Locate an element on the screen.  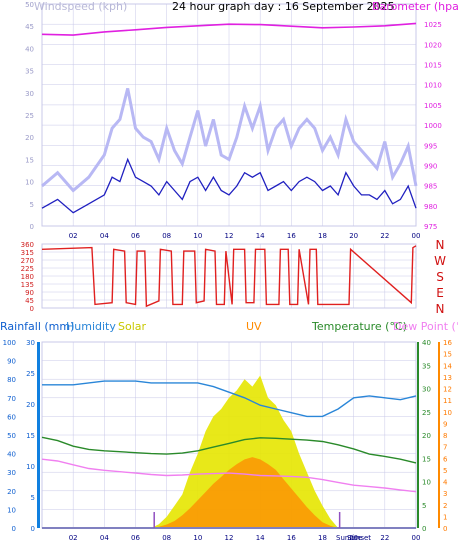
compass-letter: W is located at coordinates (440, 261).